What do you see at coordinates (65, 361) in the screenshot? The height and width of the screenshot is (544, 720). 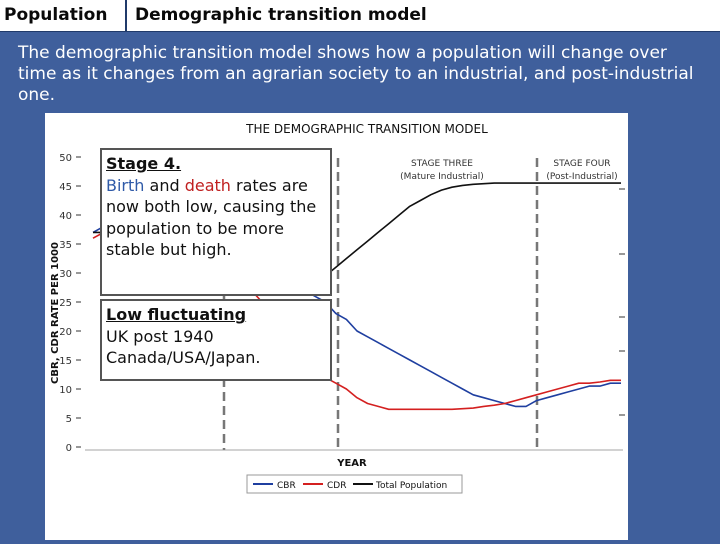 I see `y-tick-label: 15` at bounding box center [65, 361].